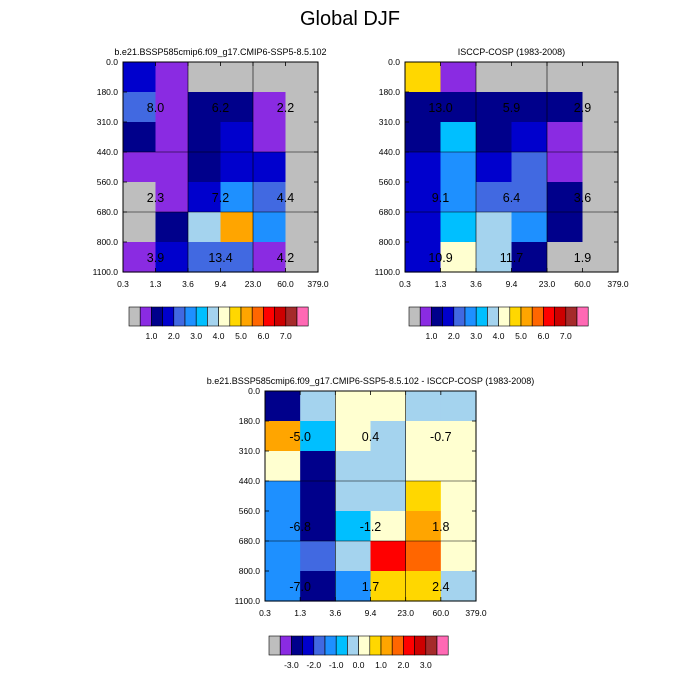 The image size is (700, 700). What do you see at coordinates (300, 437) in the screenshot?
I see `cell-value-label: -5.0` at bounding box center [300, 437].